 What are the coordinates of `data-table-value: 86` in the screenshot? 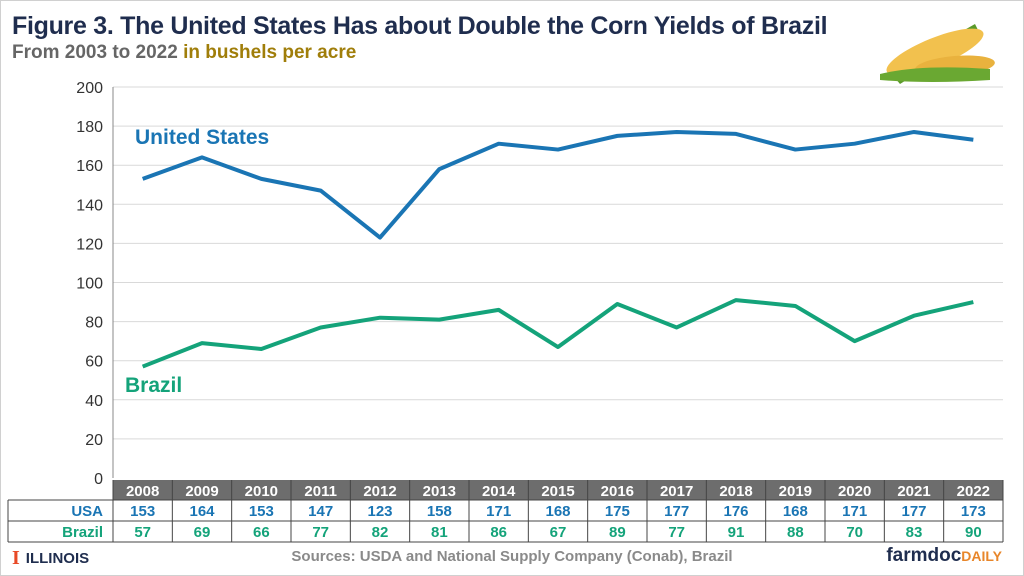 It's located at (498, 532).